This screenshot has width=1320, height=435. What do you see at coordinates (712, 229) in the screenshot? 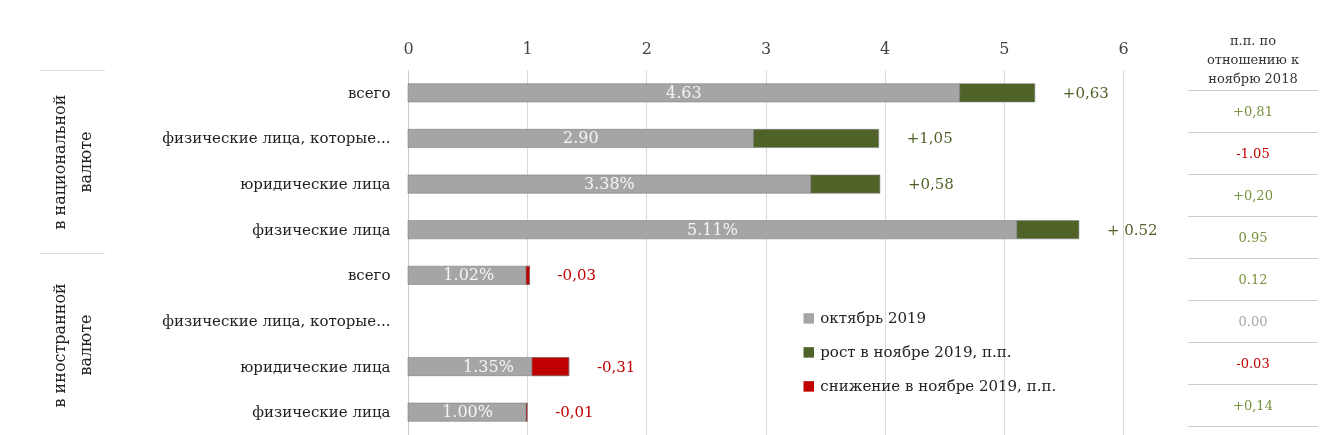
I see `data-label: 5.11%` at bounding box center [712, 229].